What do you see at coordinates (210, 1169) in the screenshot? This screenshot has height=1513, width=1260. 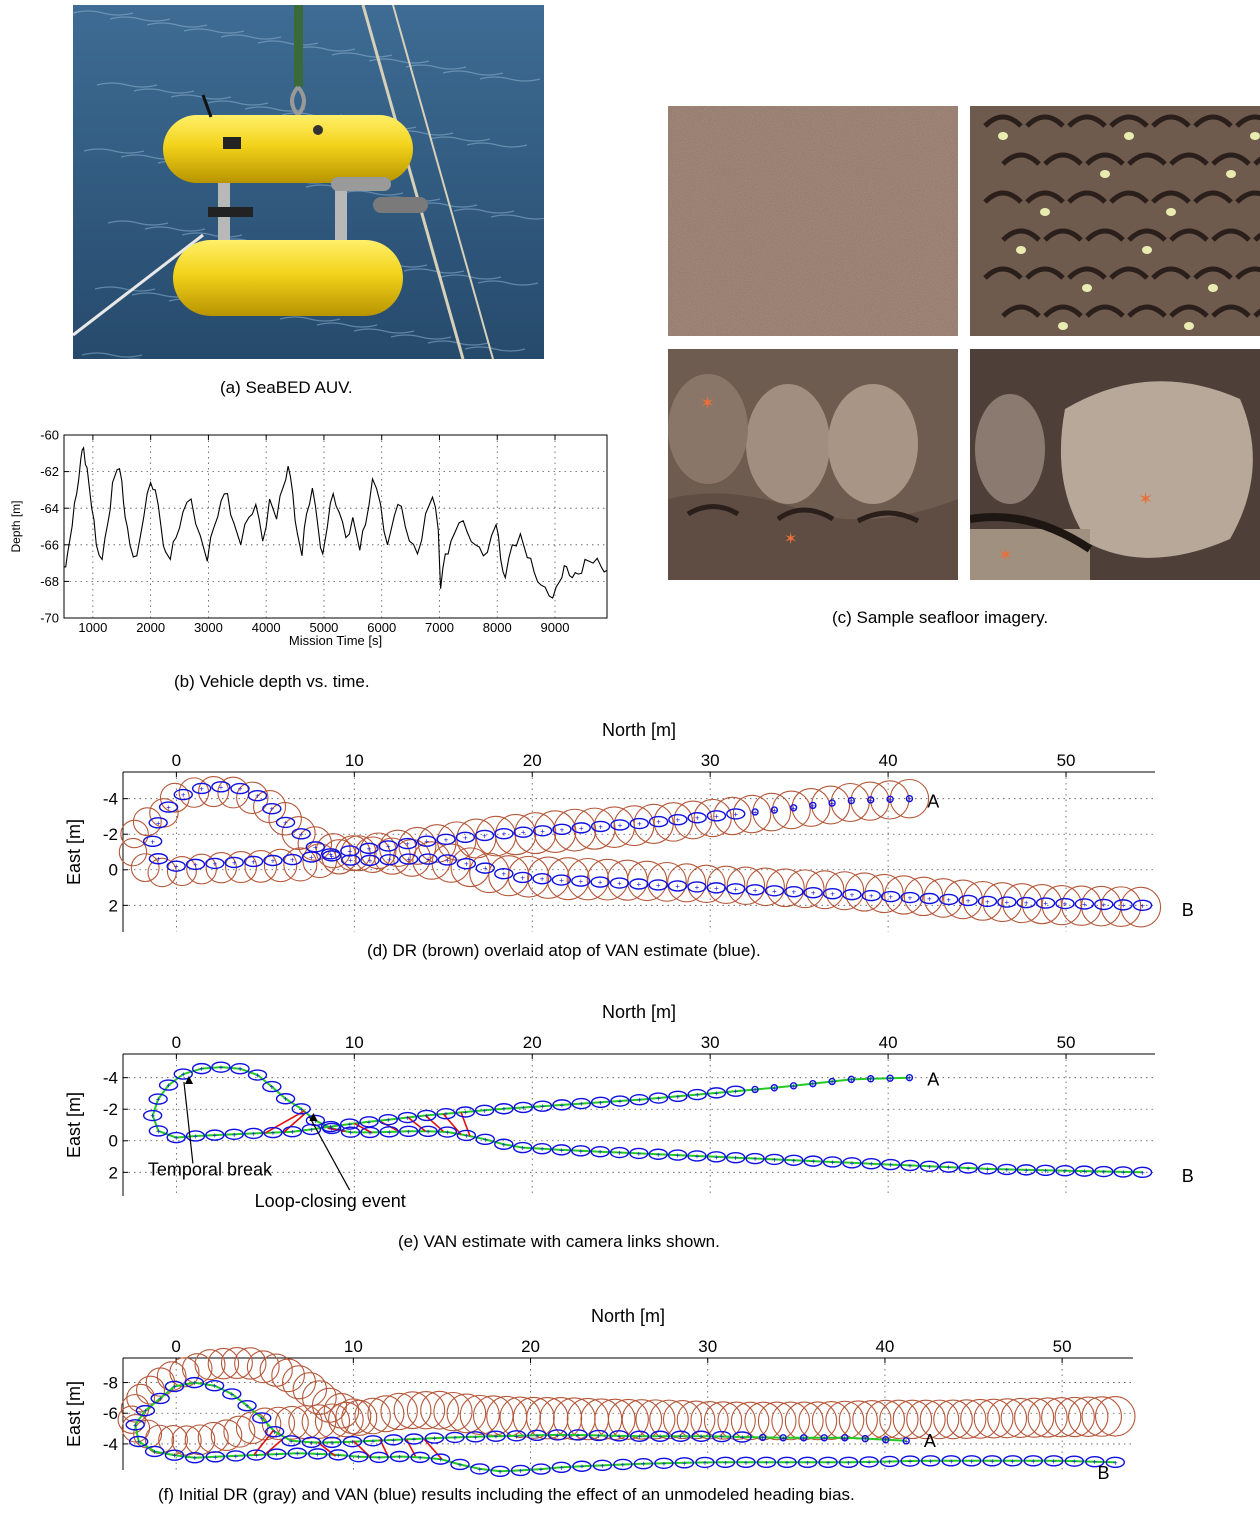 I see `annotation-label: Temporal break` at bounding box center [210, 1169].